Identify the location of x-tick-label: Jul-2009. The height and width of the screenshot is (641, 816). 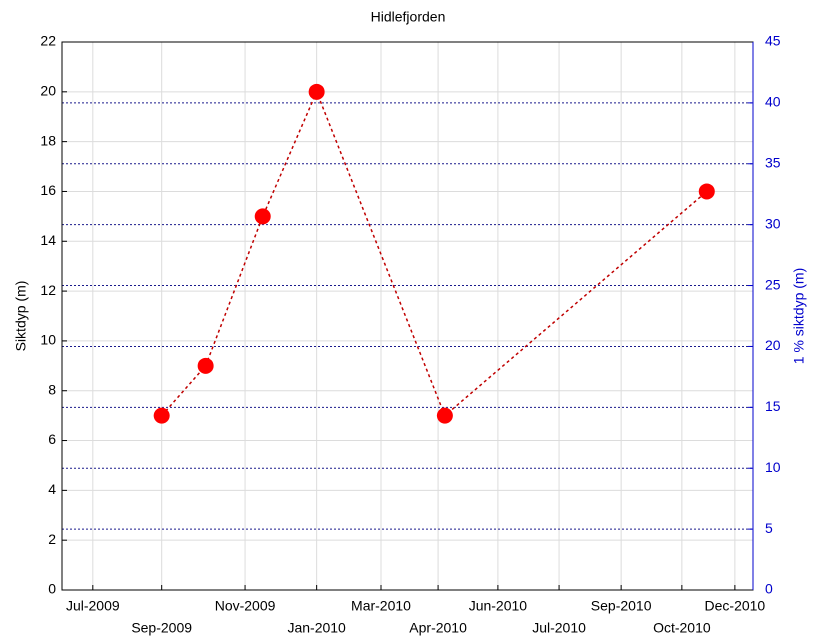
(93, 606).